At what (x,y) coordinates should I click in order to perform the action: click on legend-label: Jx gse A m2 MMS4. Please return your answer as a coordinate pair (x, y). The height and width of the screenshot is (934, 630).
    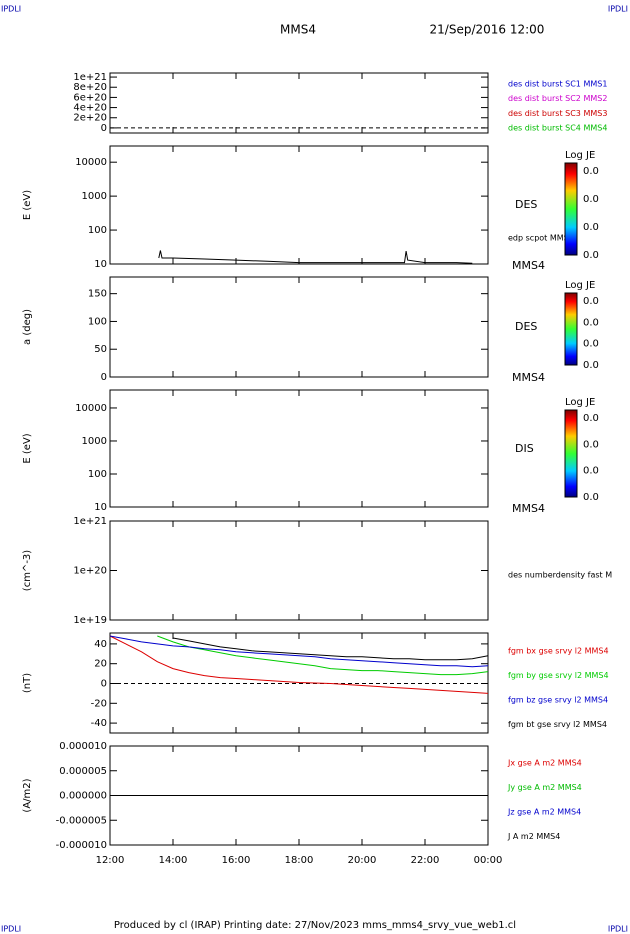
    Looking at the image, I should click on (544, 763).